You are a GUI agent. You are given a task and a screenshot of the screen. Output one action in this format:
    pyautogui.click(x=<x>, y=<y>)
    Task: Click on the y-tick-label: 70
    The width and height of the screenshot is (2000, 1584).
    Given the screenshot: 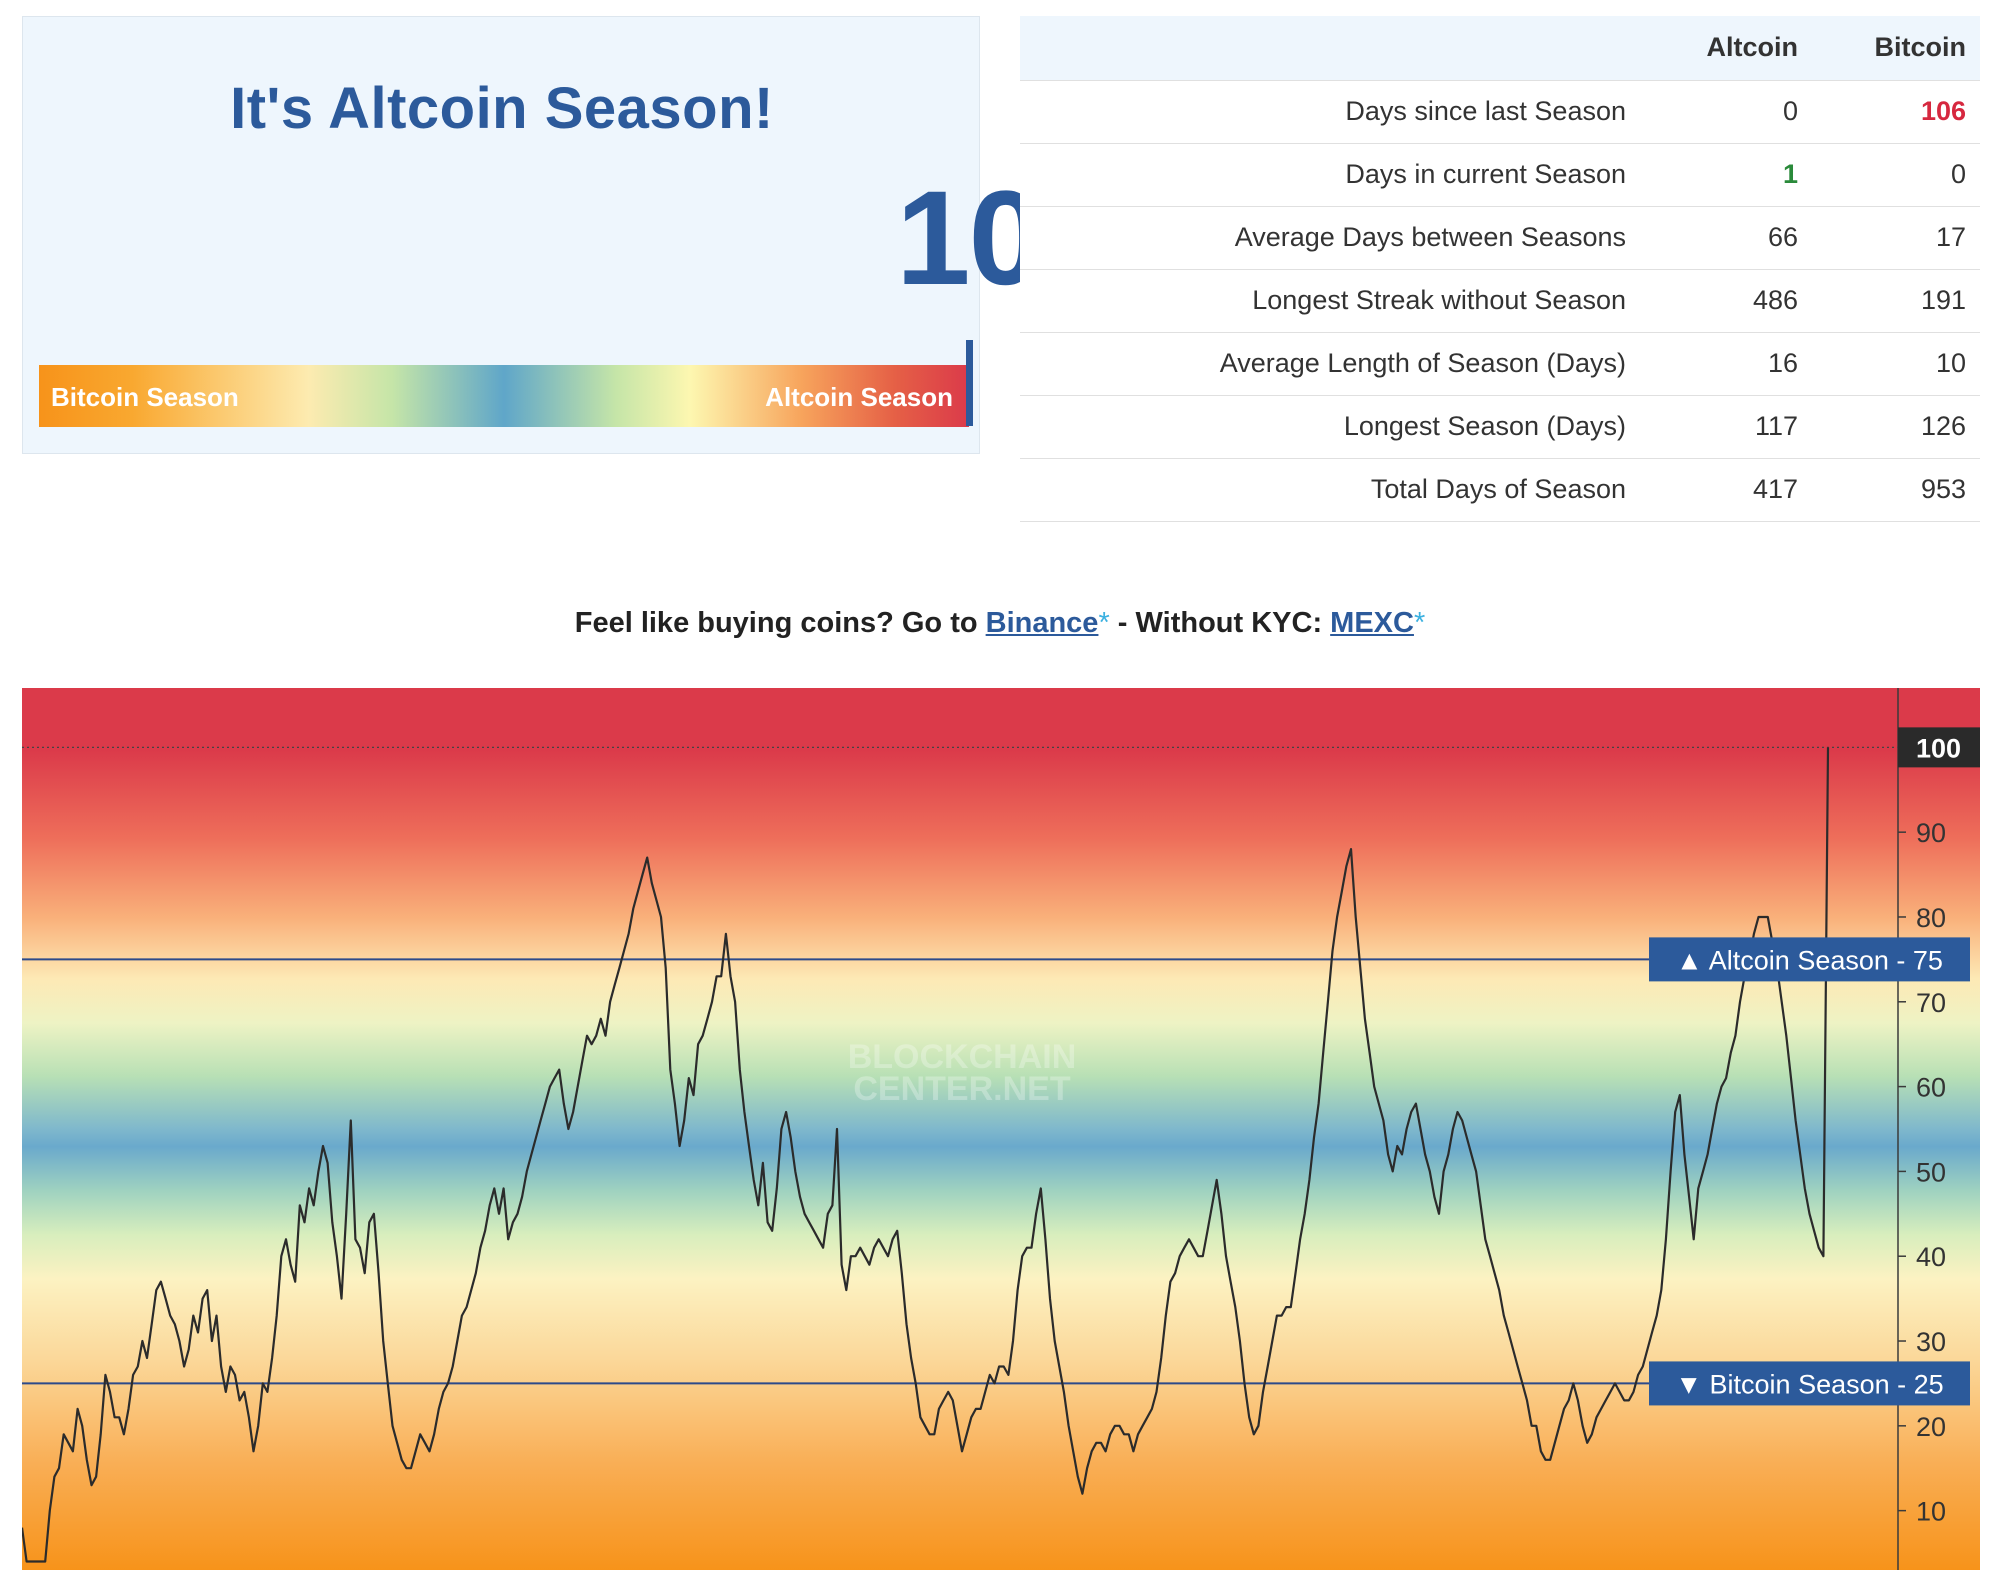 What is the action you would take?
    pyautogui.click(x=1931, y=1003)
    